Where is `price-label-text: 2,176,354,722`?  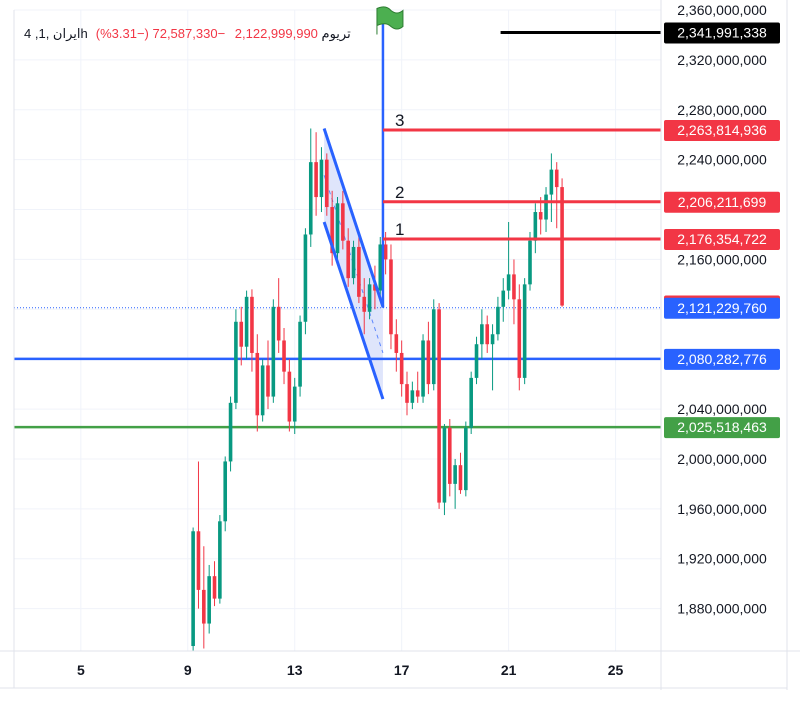
price-label-text: 2,176,354,722 is located at coordinates (722, 239).